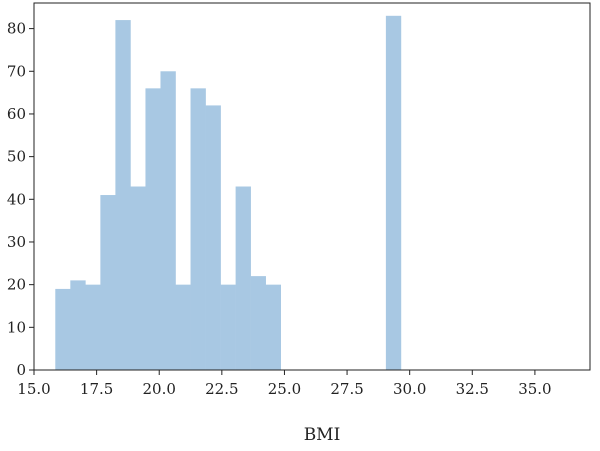  I want to click on x-tick-label: 15.0, so click(33, 389).